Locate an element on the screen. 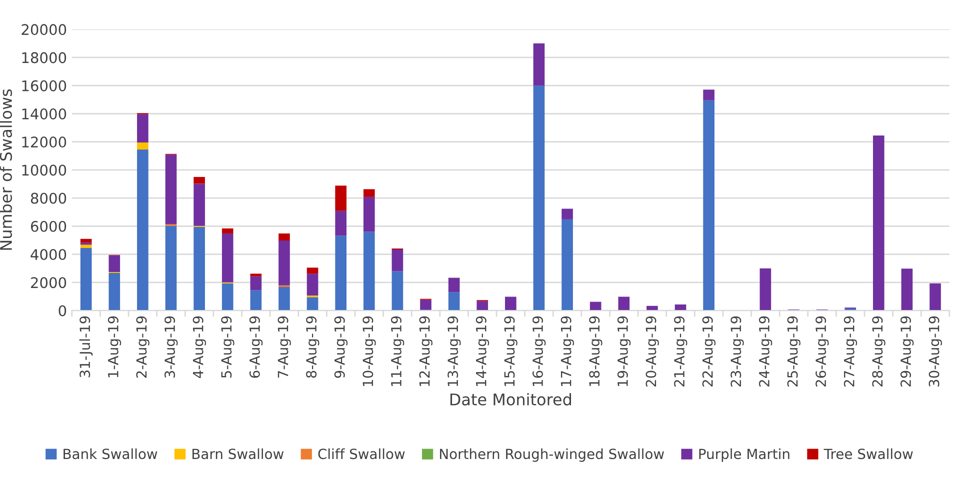 The image size is (959, 489). y-tick-label: 20000 is located at coordinates (44, 30).